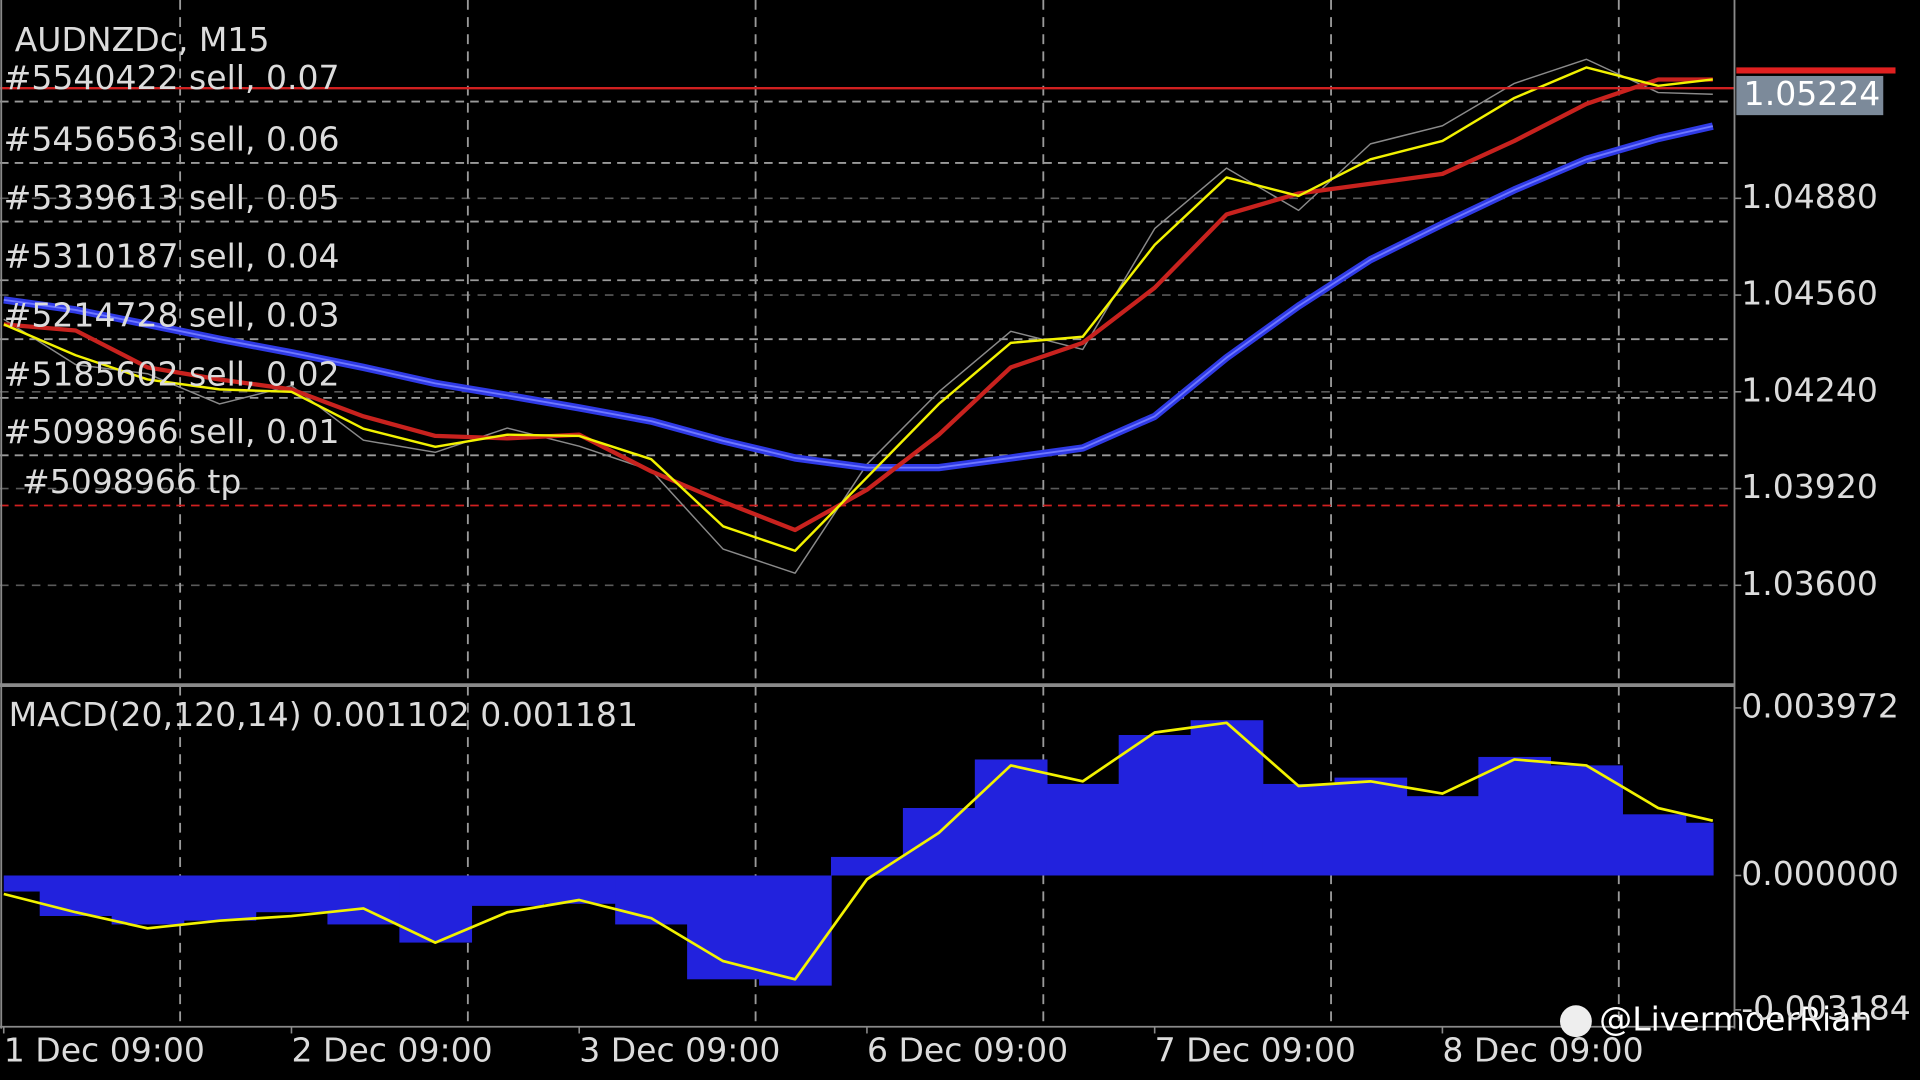 This screenshot has height=1080, width=1920. I want to click on x-tick-label: 7 Dec 09:00, so click(1255, 1049).